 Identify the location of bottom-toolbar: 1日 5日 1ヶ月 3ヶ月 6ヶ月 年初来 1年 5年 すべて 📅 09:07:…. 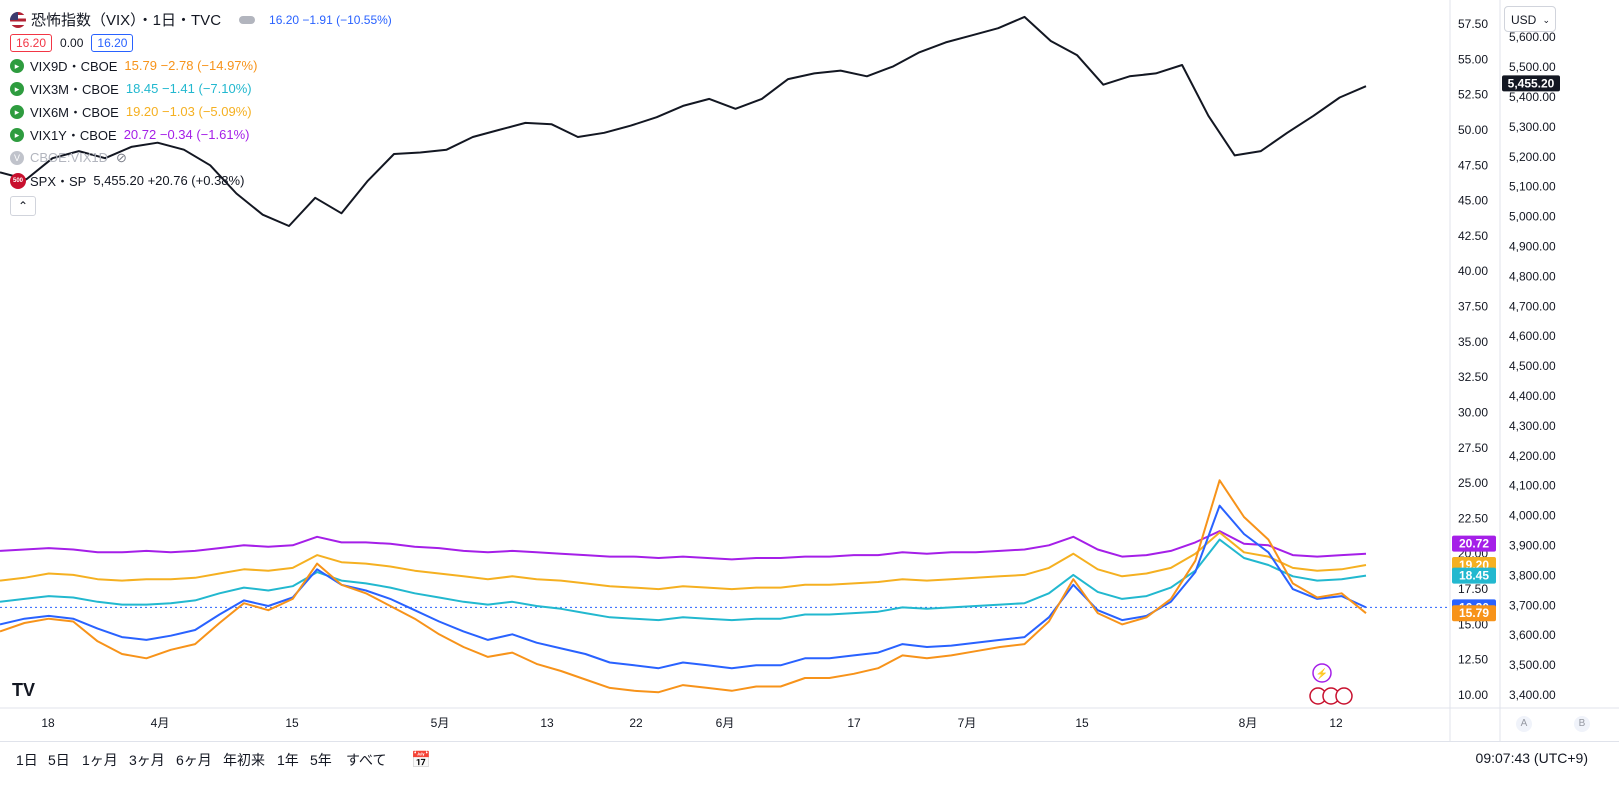
(809, 769).